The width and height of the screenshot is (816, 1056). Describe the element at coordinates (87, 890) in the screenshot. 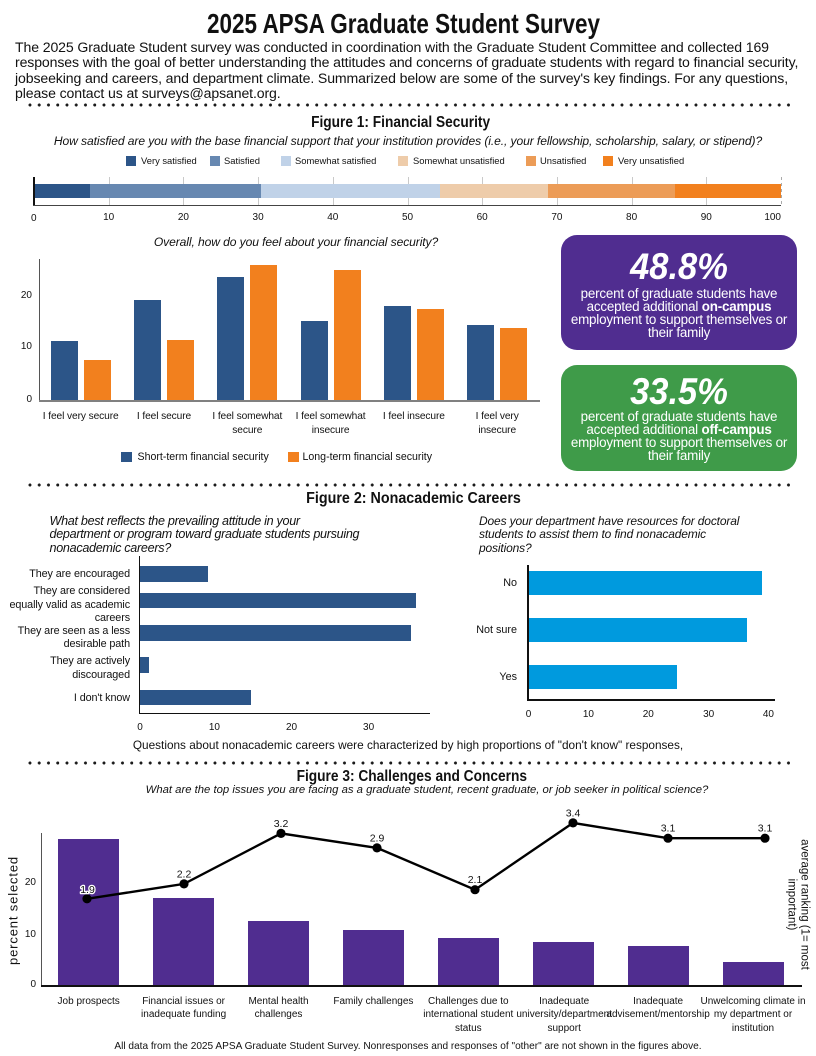

I see `svg-text: 1.9` at that location.